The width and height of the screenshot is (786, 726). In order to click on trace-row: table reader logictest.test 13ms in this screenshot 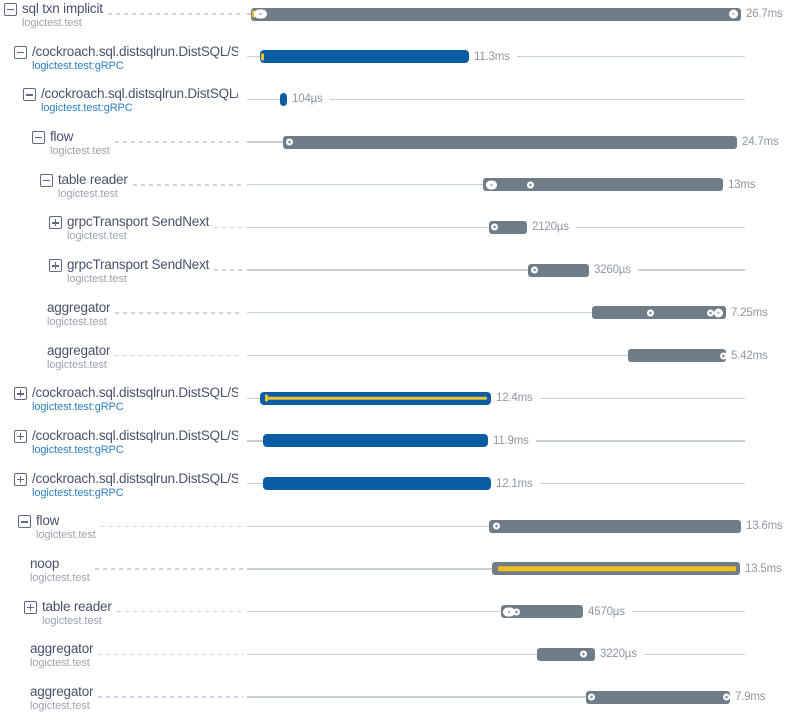, I will do `click(393, 192)`.